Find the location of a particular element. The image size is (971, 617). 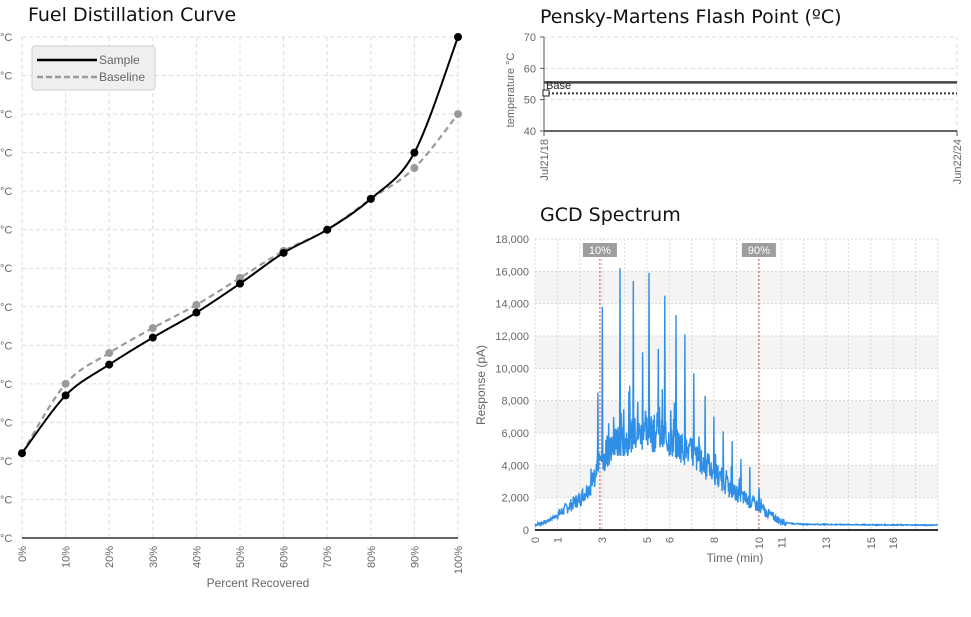

x-tick-label: 30% is located at coordinates (154, 557).